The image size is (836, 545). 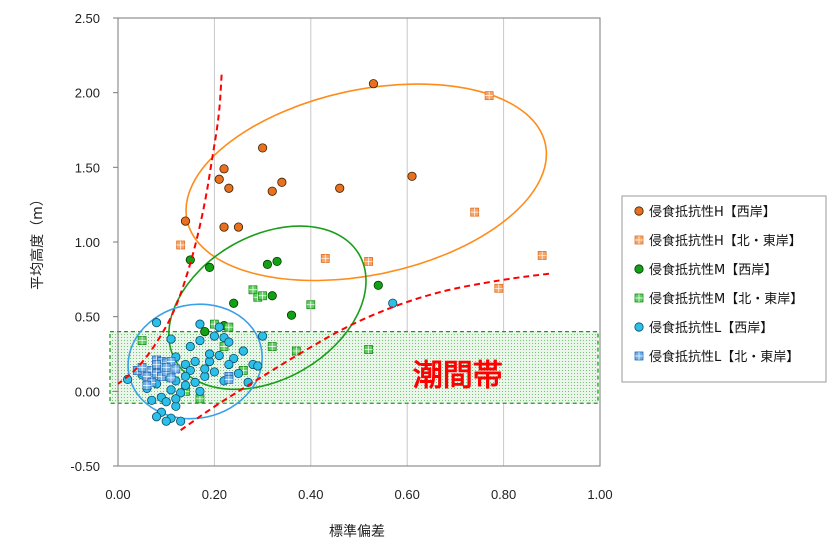 What do you see at coordinates (599, 494) in the screenshot?
I see `x-tick-label: 1.00` at bounding box center [599, 494].